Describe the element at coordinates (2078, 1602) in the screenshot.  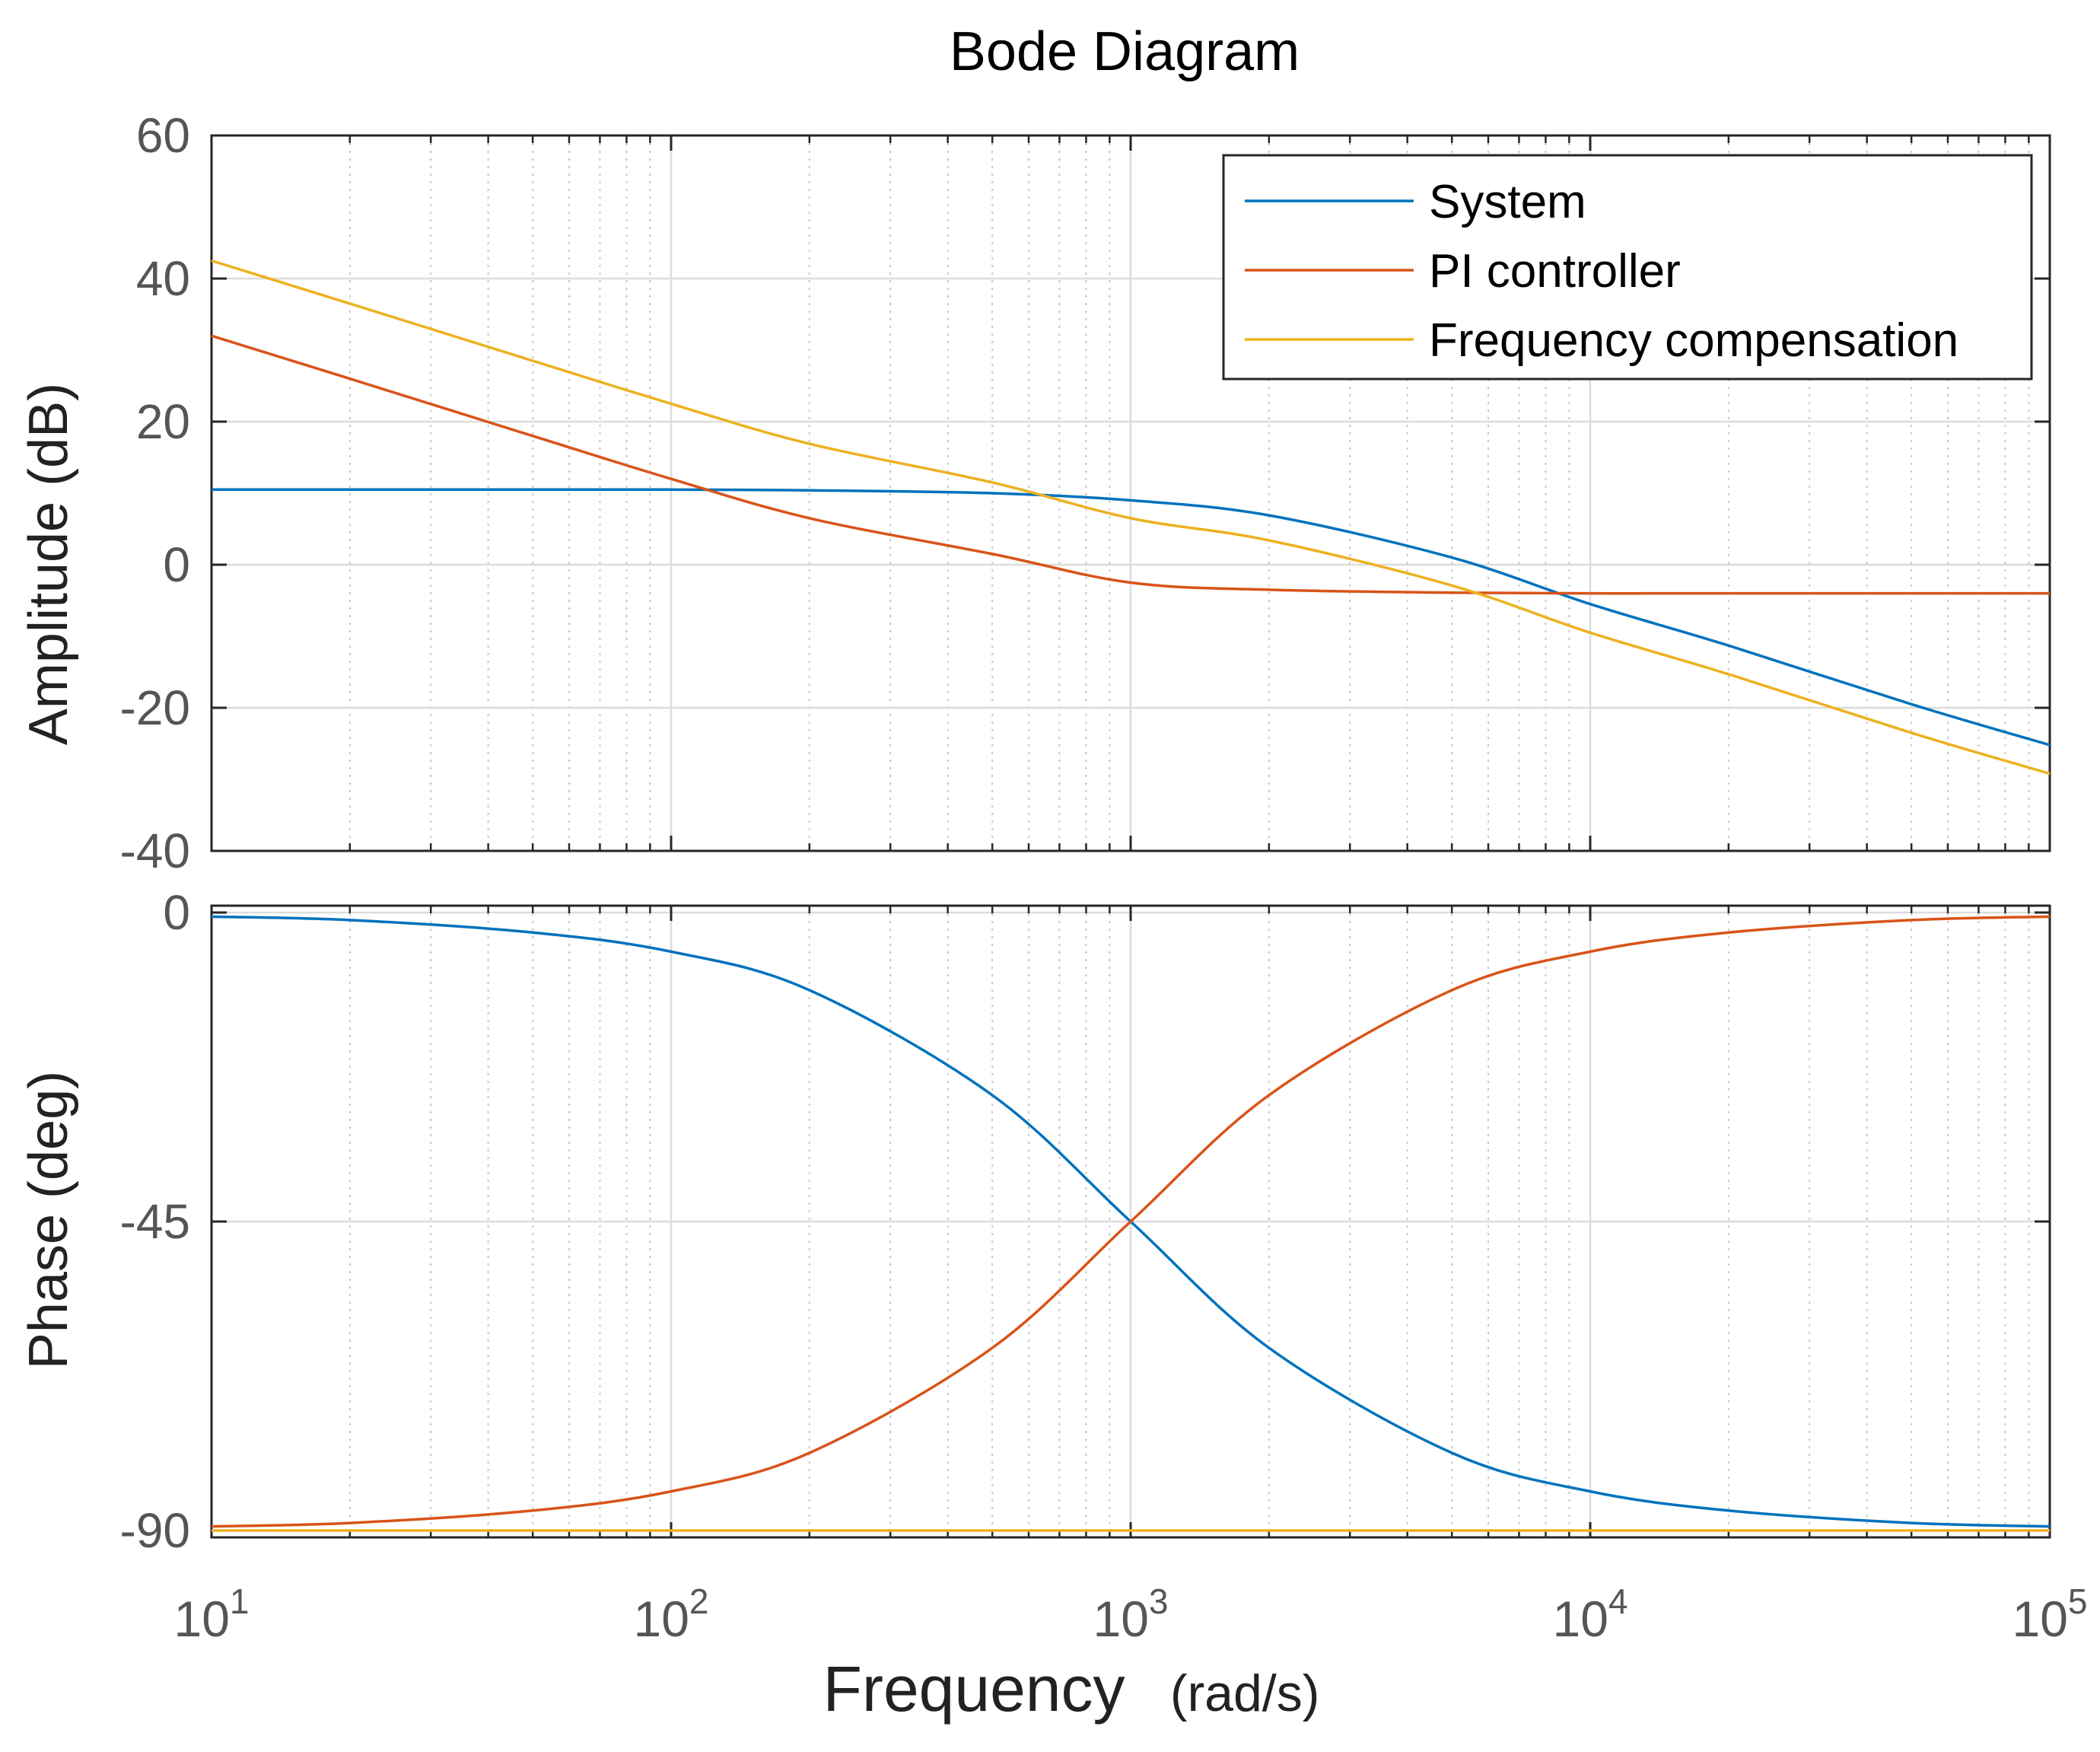
I see `x-tick-label-exponent: 5` at that location.